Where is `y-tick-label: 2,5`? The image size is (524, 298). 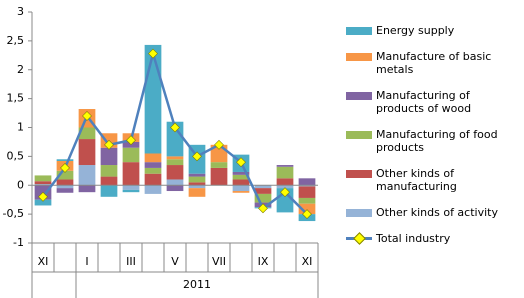 y-tick-label: 2,5 is located at coordinates (16, 40).